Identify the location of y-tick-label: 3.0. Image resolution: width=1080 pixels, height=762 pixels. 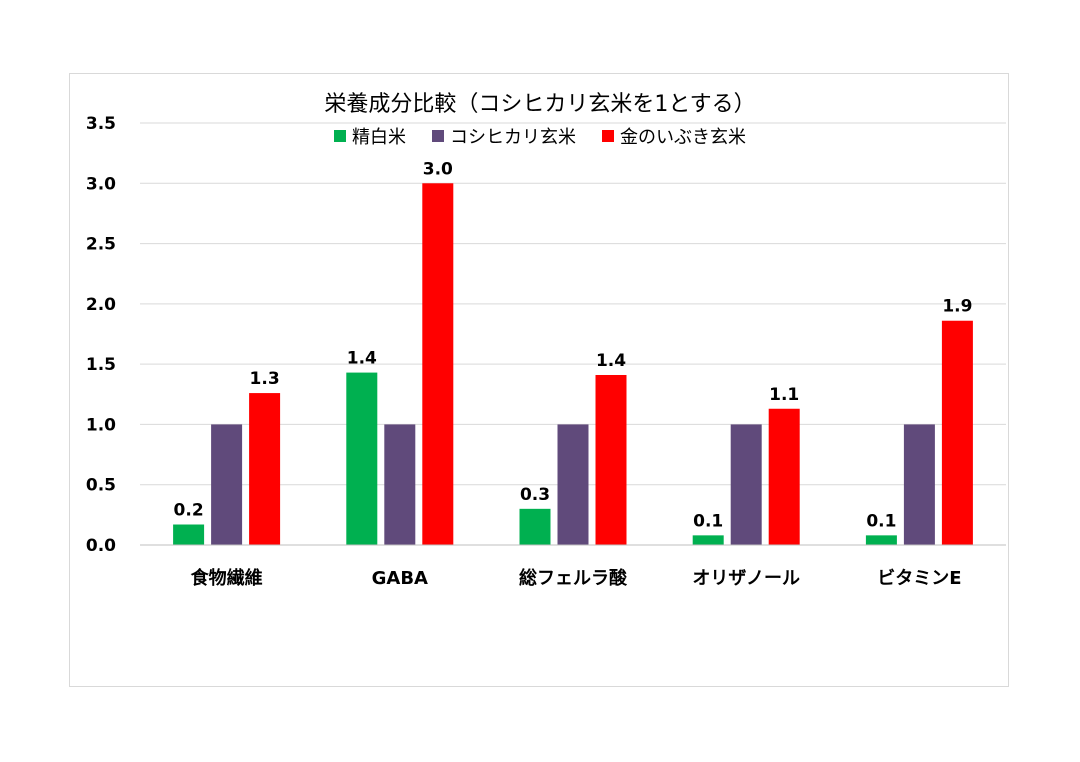
(101, 184).